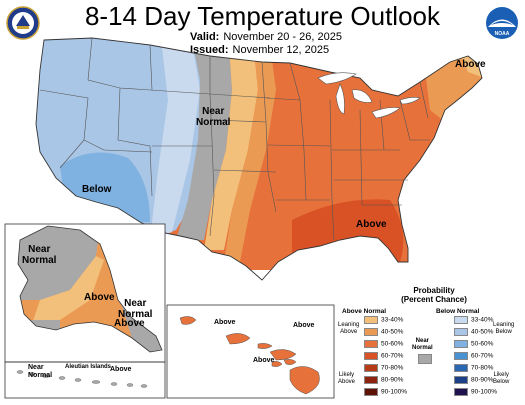  I want to click on legend-below-row: 33-40%, so click(473, 320).